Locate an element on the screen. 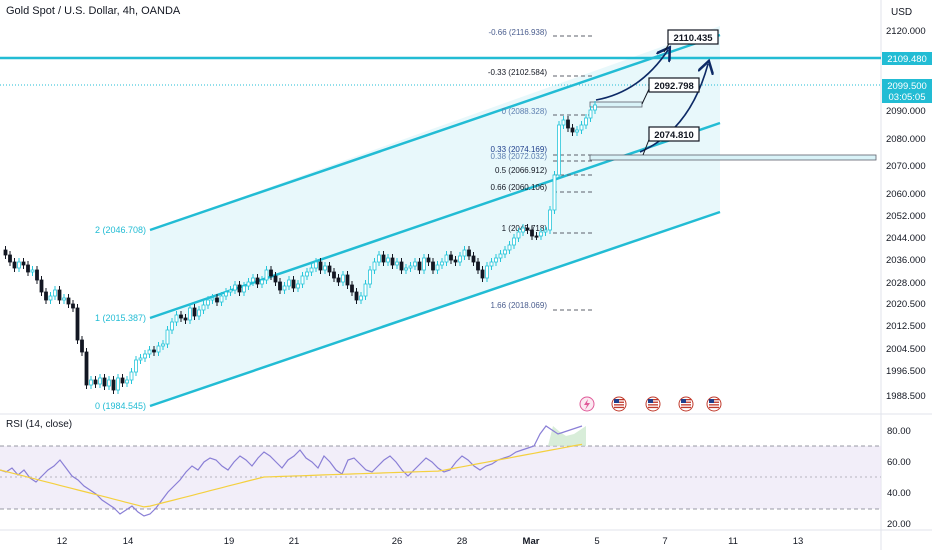 Image resolution: width=932 pixels, height=550 pixels. price-tick-label: 2004.500 is located at coordinates (906, 349).